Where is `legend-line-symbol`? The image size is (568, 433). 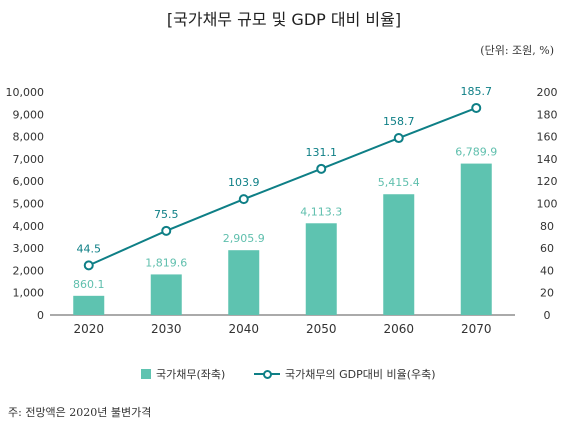 legend-line-symbol is located at coordinates (267, 374).